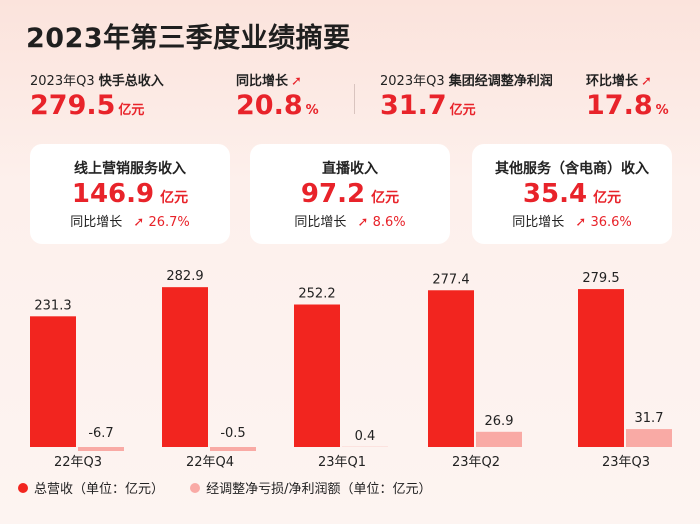  I want to click on kpi-total-revenue: 2023年Q3 快手总收入 279.5 亿元, so click(97, 95).